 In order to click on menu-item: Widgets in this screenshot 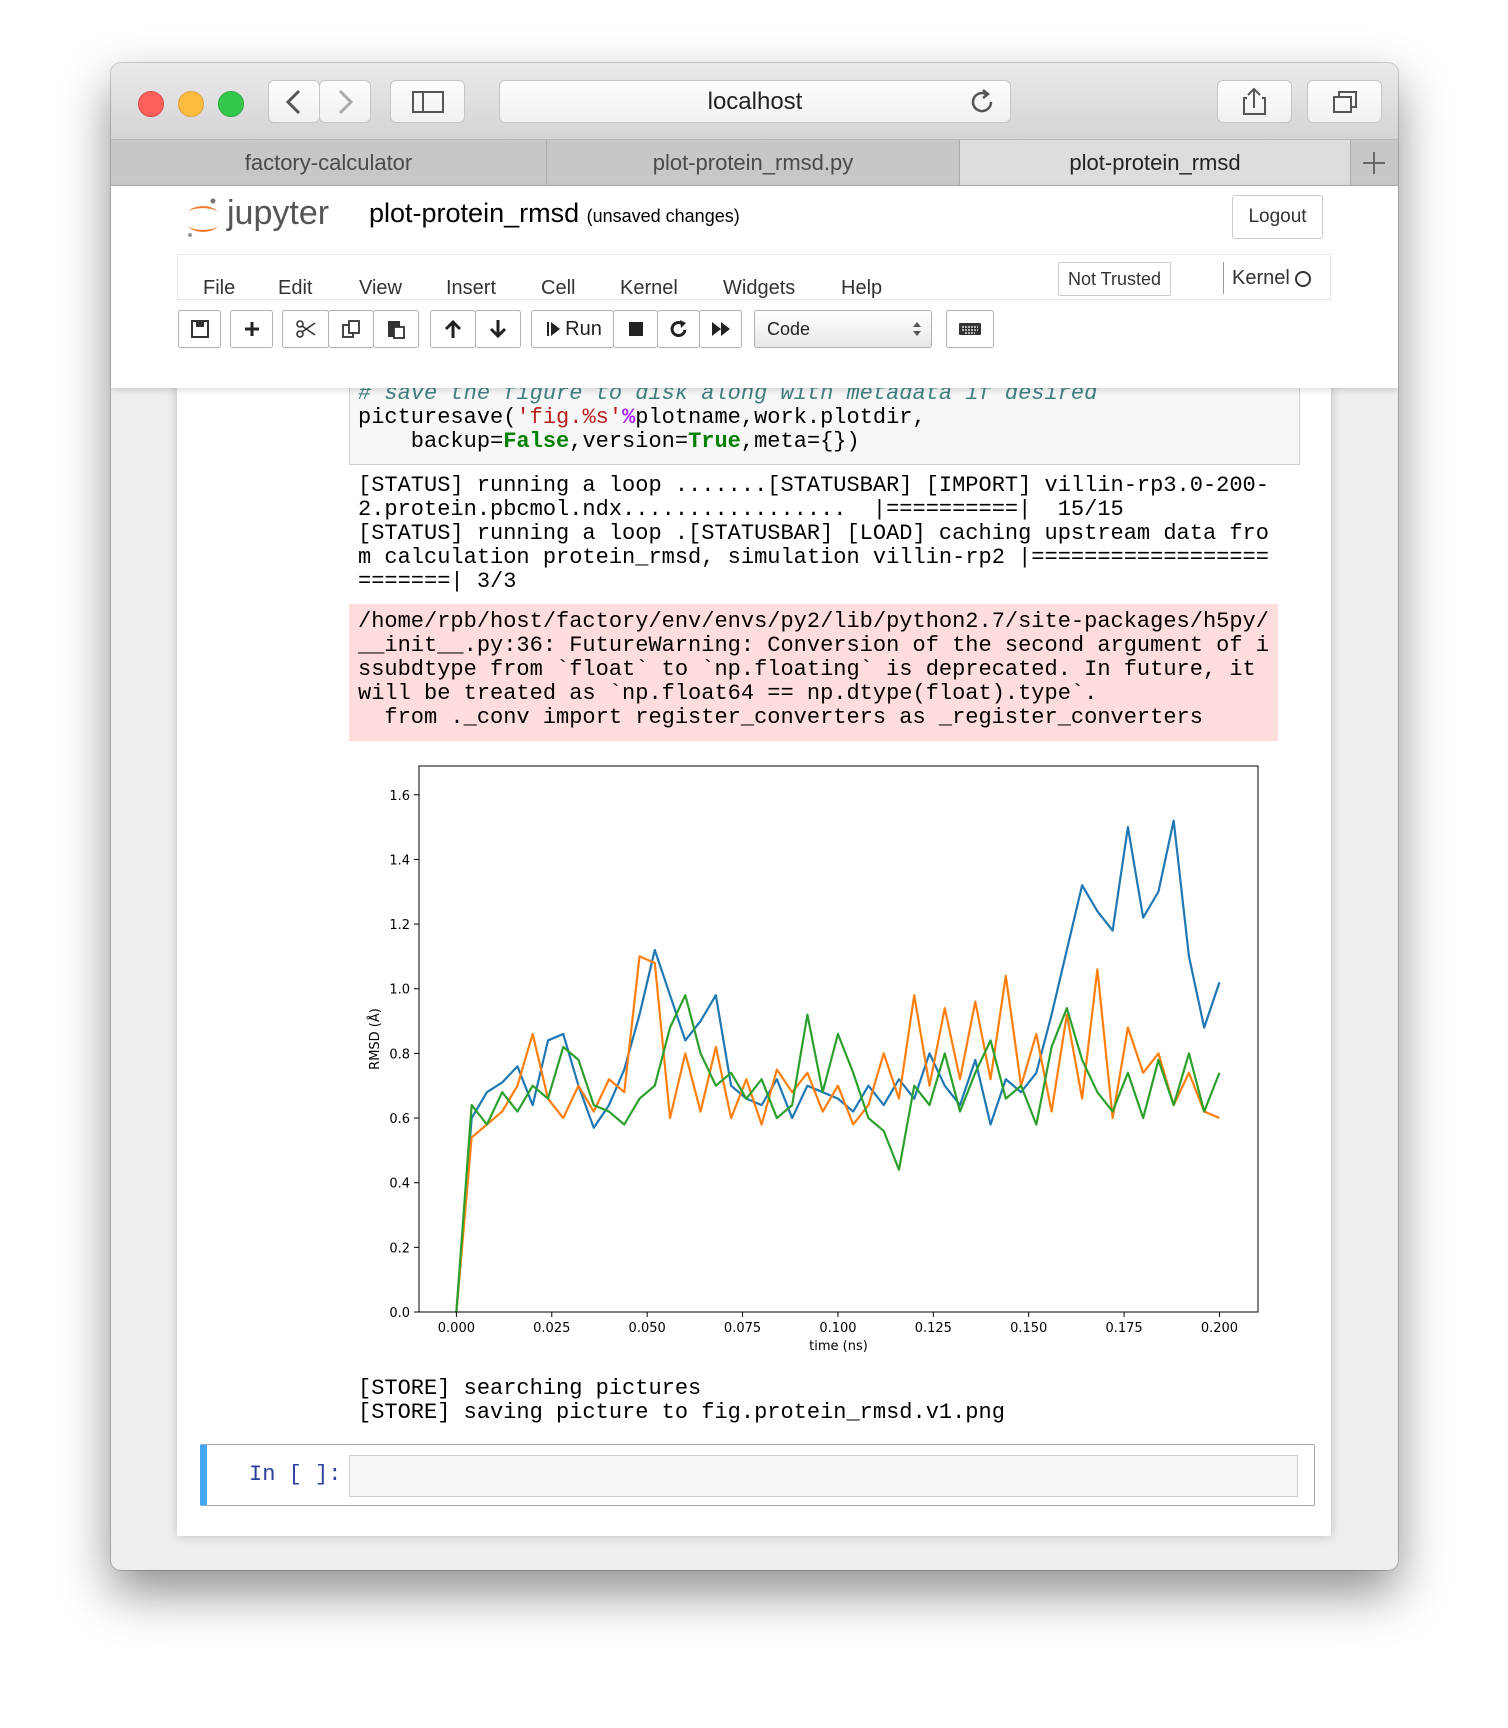, I will do `click(759, 288)`.